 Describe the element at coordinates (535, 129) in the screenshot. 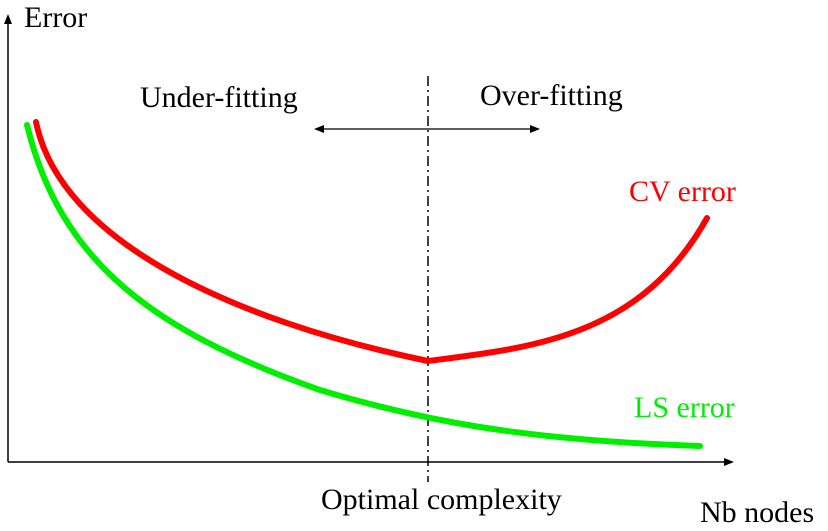

I see `tradeoff-arrow-right-head` at that location.